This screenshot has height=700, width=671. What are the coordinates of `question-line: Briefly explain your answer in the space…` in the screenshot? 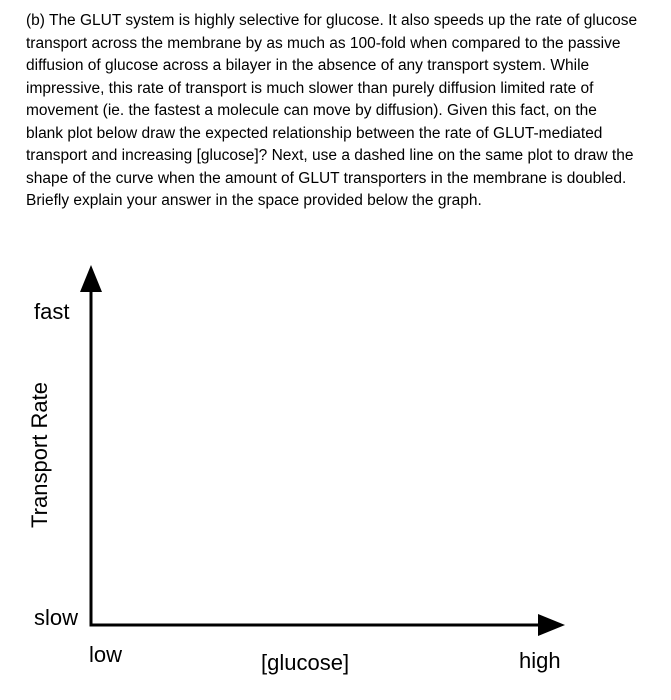 It's located at (254, 200).